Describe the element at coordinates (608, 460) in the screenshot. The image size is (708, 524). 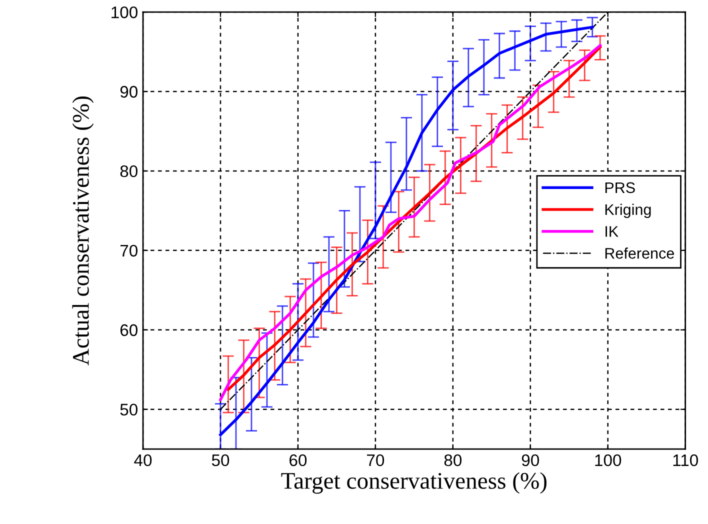
I see `x-tick-label: 100` at that location.